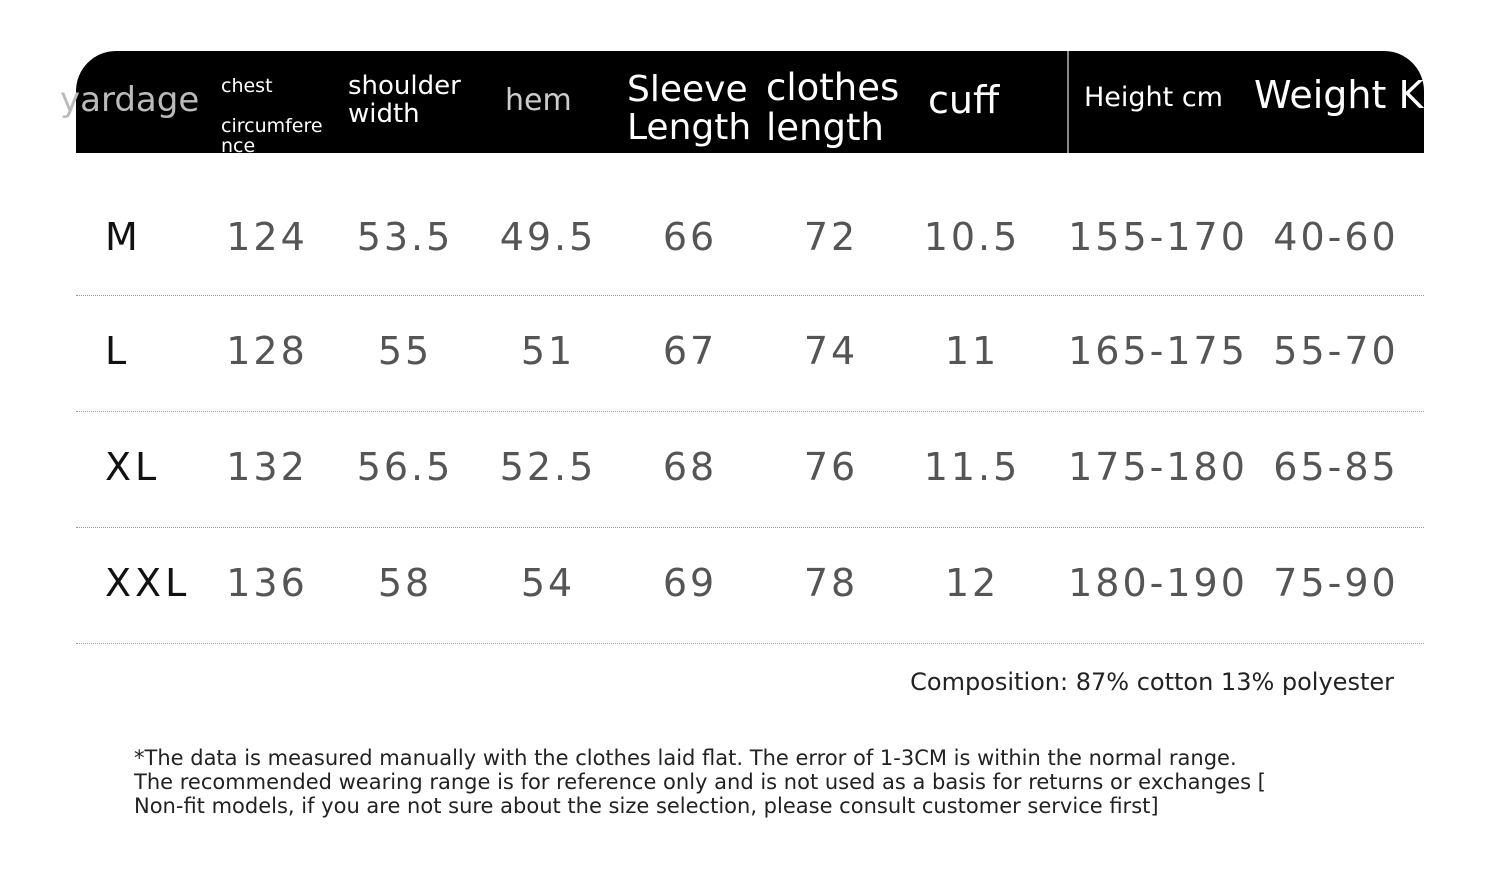  I want to click on header-cuff: cuff, so click(964, 100).